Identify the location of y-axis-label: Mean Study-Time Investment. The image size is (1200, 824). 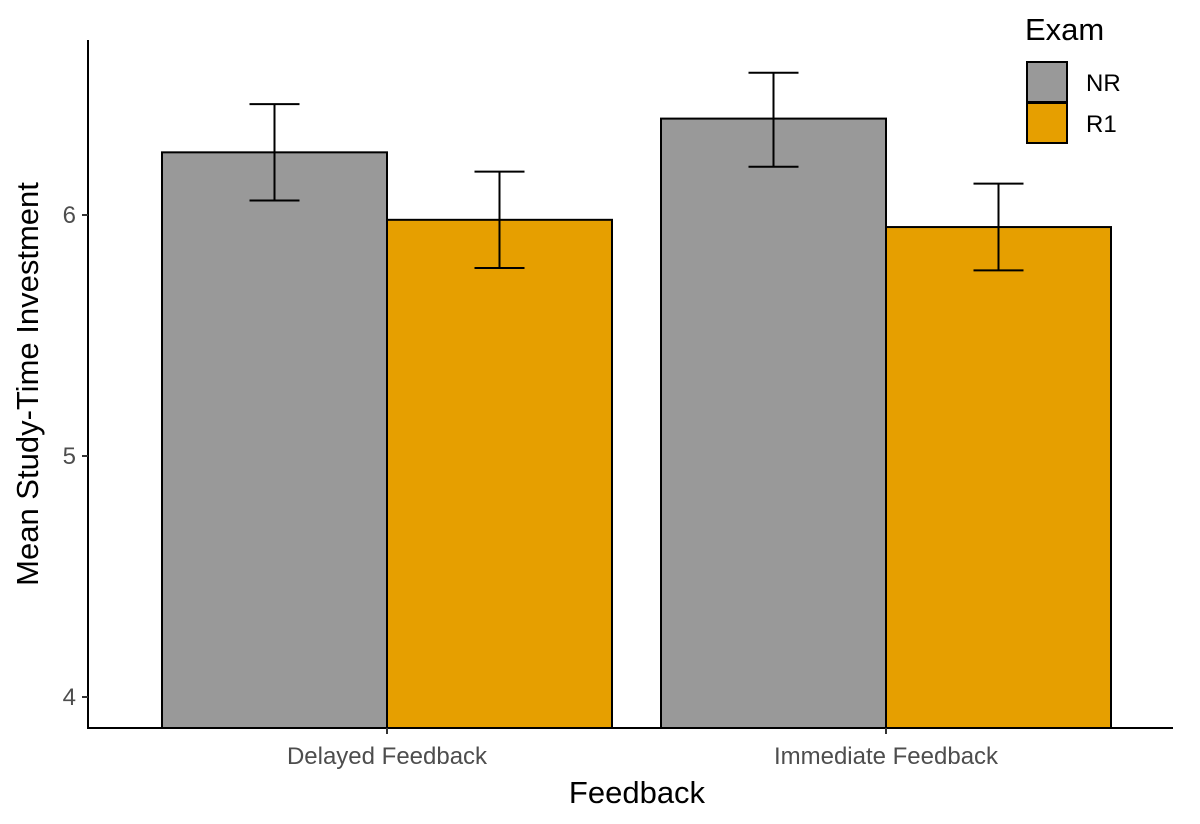
(27, 384).